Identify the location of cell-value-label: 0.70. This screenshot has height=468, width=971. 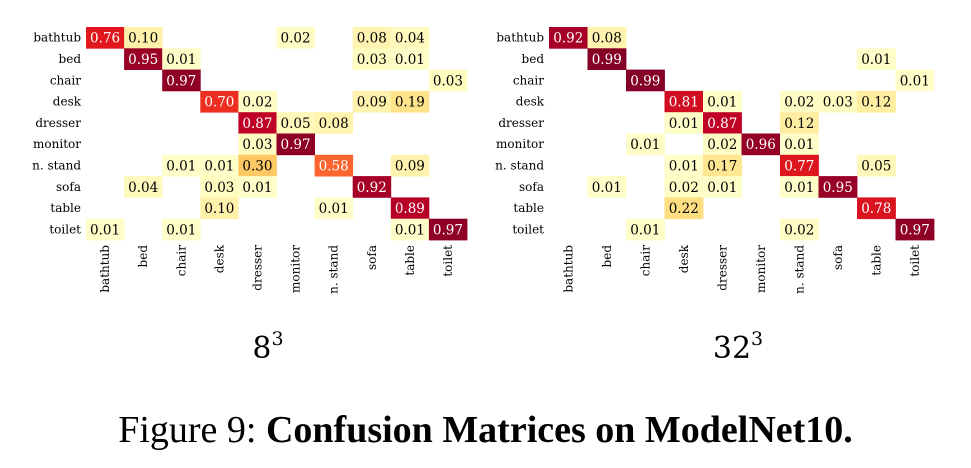
(219, 103).